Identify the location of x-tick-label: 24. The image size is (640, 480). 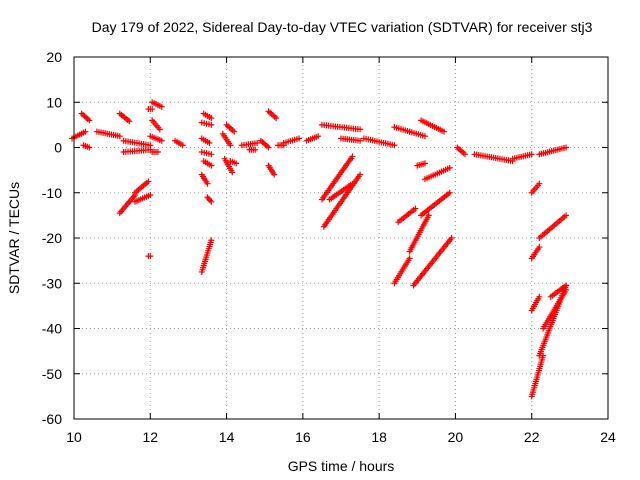
(608, 437).